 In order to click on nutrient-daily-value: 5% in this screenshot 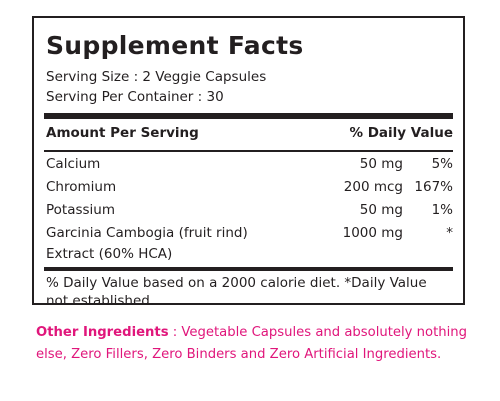, I will do `click(442, 164)`.